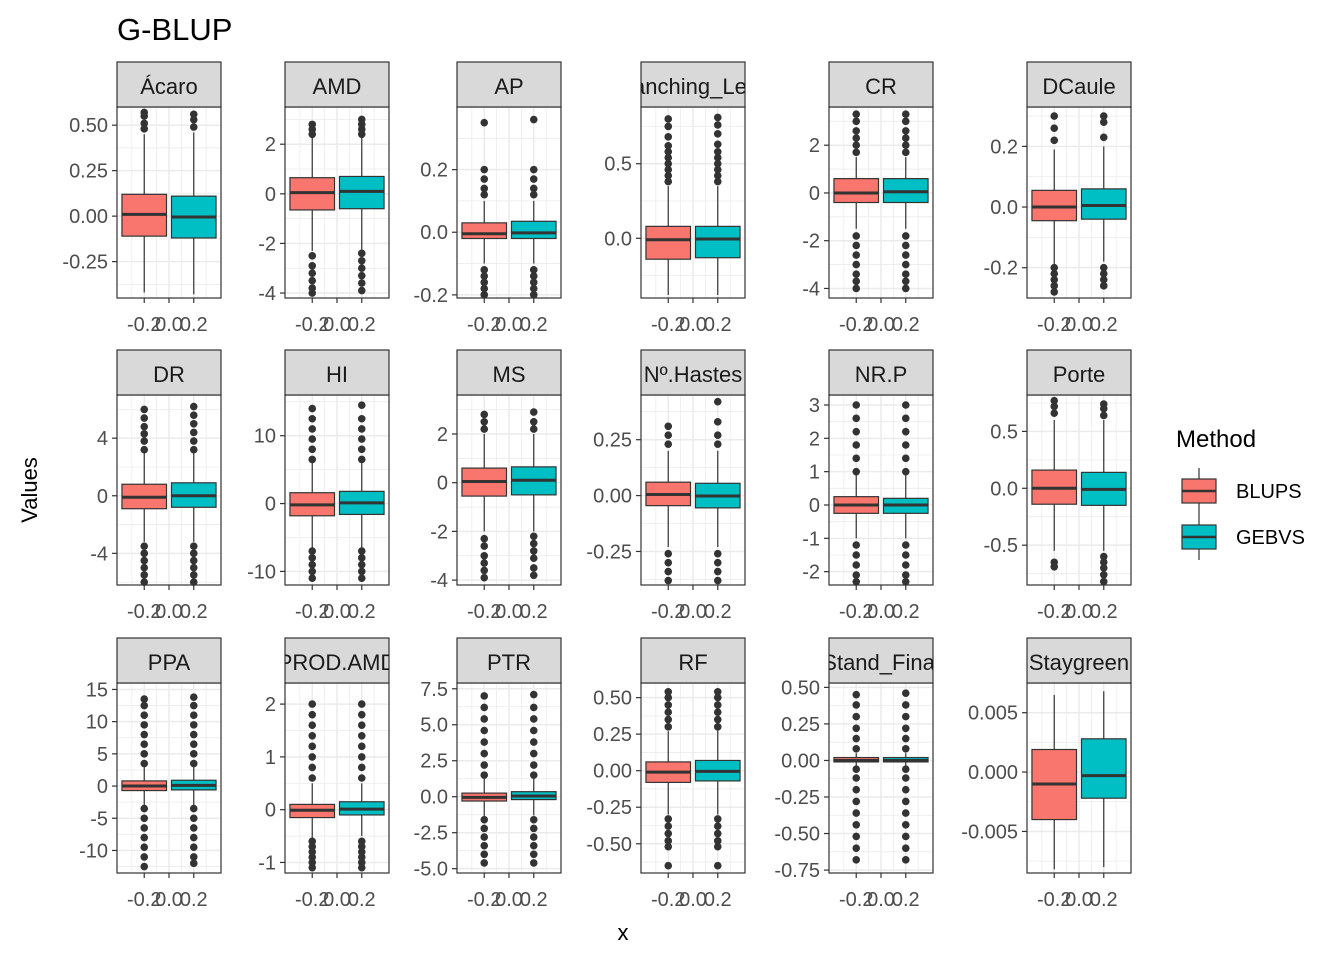  What do you see at coordinates (434, 798) in the screenshot?
I see `y-tick-label: 0.0` at bounding box center [434, 798].